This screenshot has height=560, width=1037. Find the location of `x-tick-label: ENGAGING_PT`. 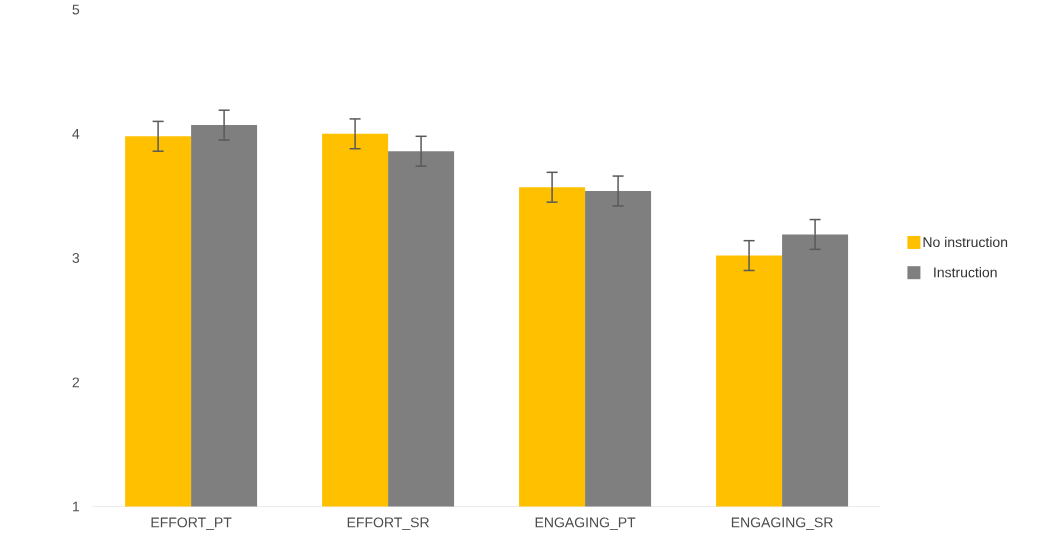

x-tick-label: ENGAGING_PT is located at coordinates (585, 523).